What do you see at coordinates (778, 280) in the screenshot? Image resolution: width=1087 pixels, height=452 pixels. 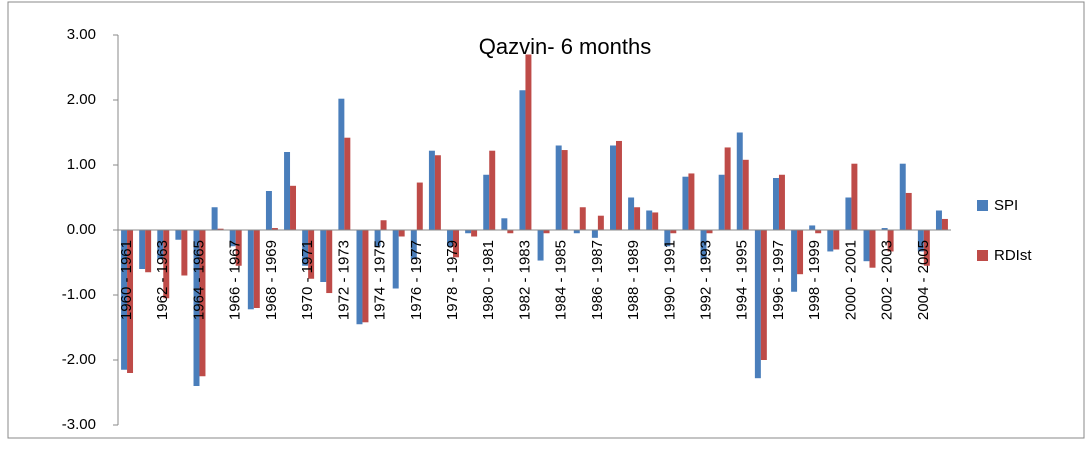 I see `x-tick-label: 1996 - 1997` at bounding box center [778, 280].